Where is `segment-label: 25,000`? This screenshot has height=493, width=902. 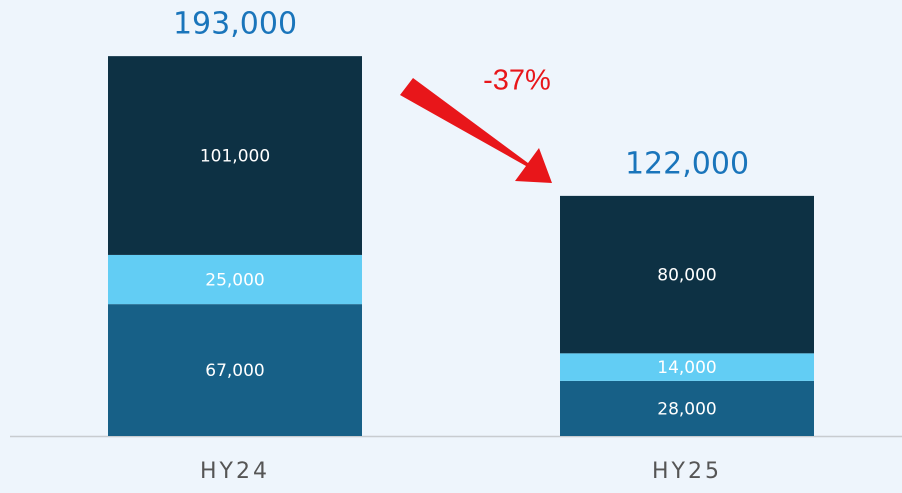 segment-label: 25,000 is located at coordinates (234, 281).